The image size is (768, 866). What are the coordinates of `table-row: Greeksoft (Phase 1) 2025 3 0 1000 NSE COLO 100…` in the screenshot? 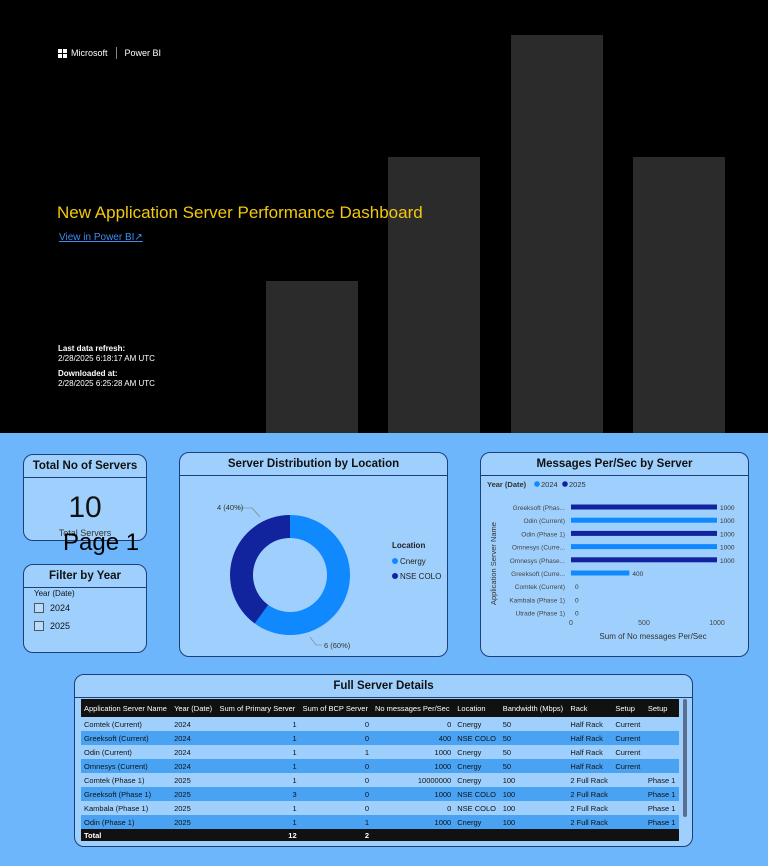 It's located at (380, 794).